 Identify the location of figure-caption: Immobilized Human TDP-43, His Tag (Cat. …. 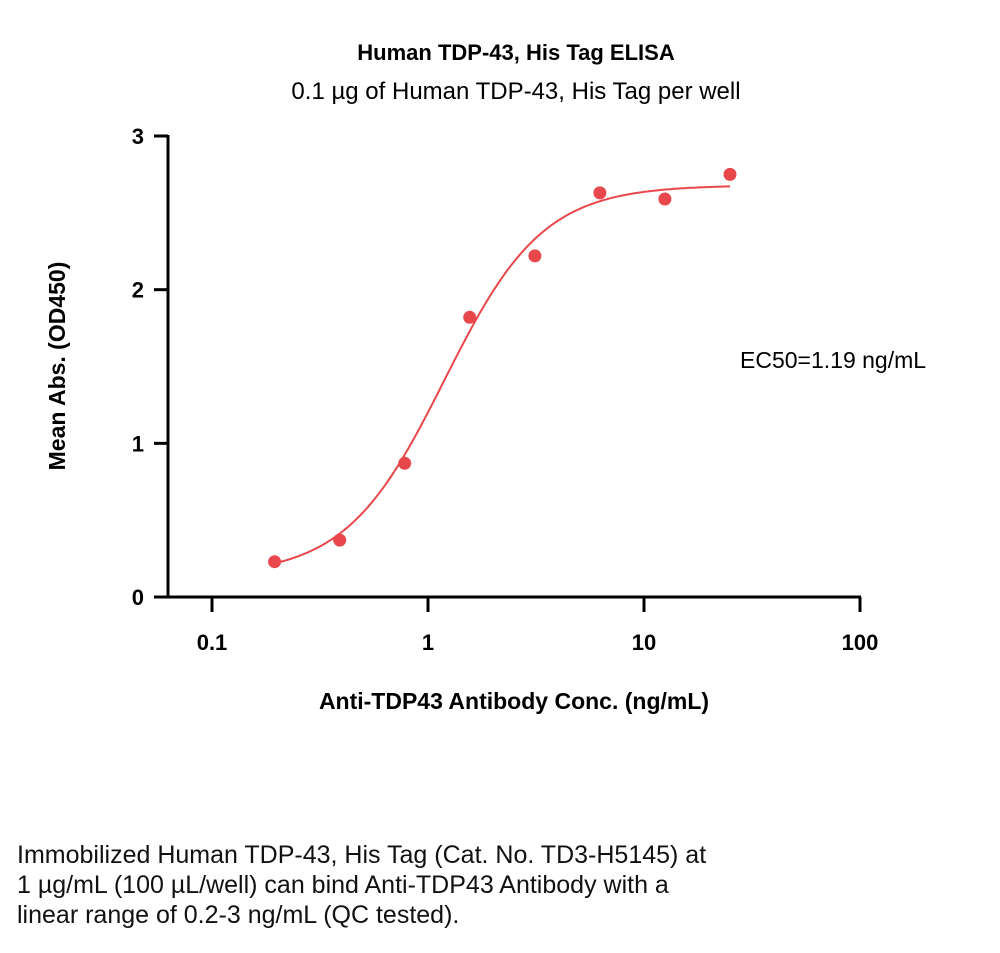
(467, 885).